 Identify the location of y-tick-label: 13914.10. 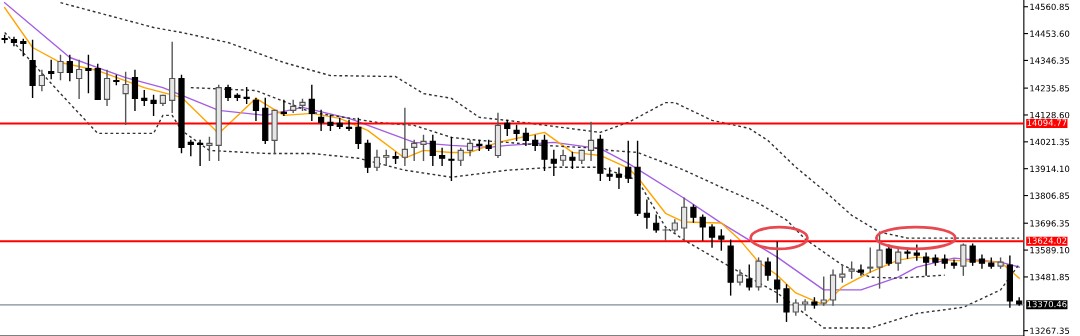
(1050, 169).